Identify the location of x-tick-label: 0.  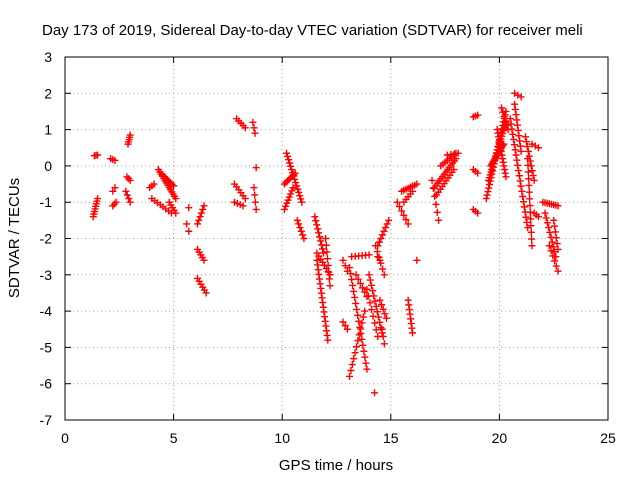
(65, 438).